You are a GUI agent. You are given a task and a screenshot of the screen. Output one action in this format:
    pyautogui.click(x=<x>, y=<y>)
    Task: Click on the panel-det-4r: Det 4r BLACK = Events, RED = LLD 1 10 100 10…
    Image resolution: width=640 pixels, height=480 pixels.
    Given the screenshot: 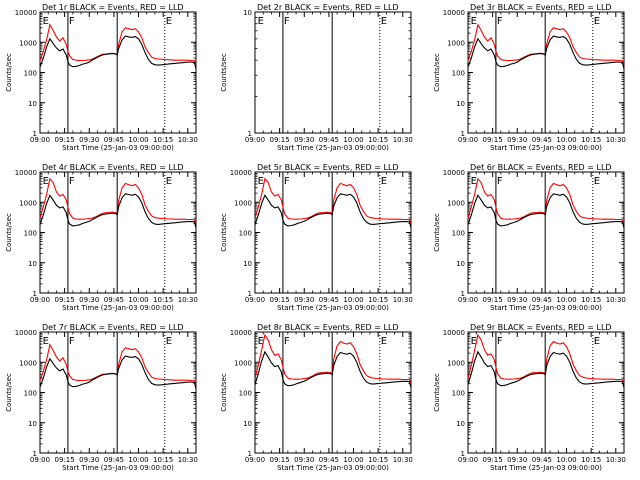 What is the action you would take?
    pyautogui.click(x=101, y=237)
    